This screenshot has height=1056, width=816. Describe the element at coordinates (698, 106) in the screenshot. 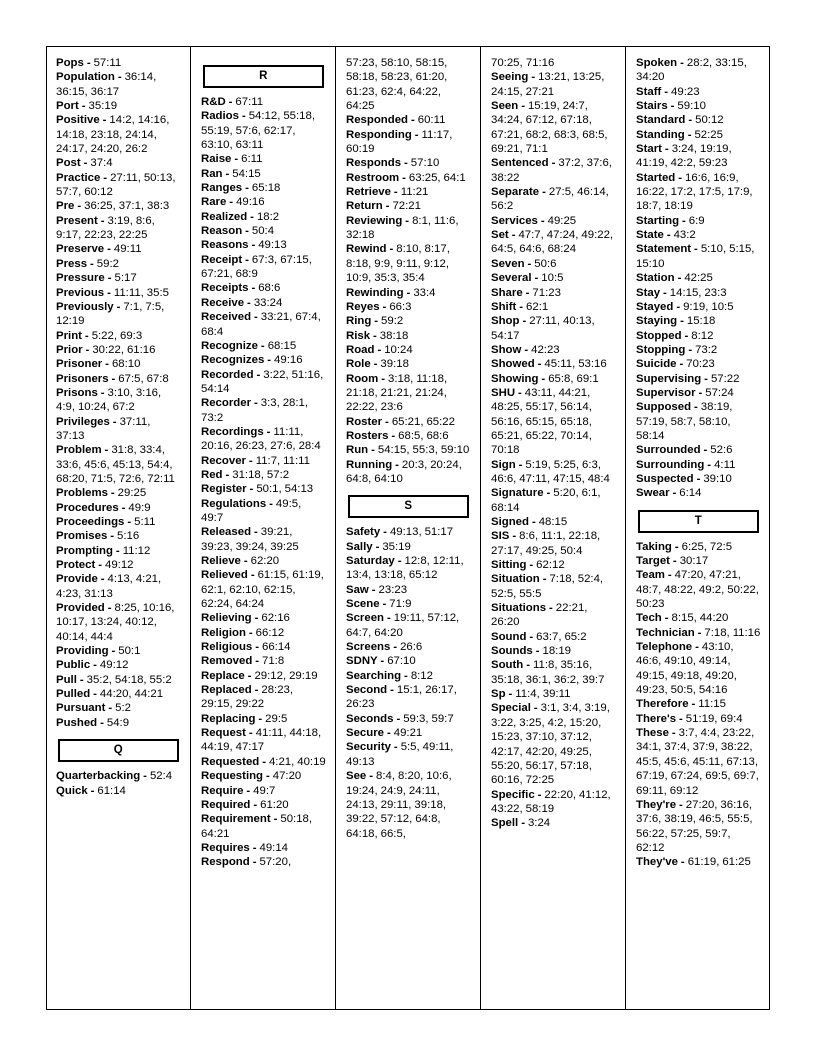

I see `index-entry: Stairs - 59:10` at that location.